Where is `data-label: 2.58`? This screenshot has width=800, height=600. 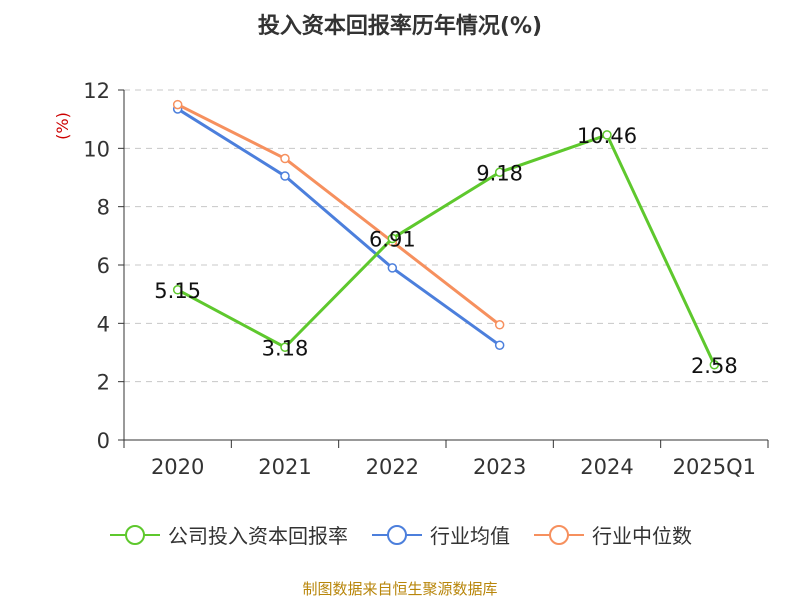 data-label: 2.58 is located at coordinates (714, 366).